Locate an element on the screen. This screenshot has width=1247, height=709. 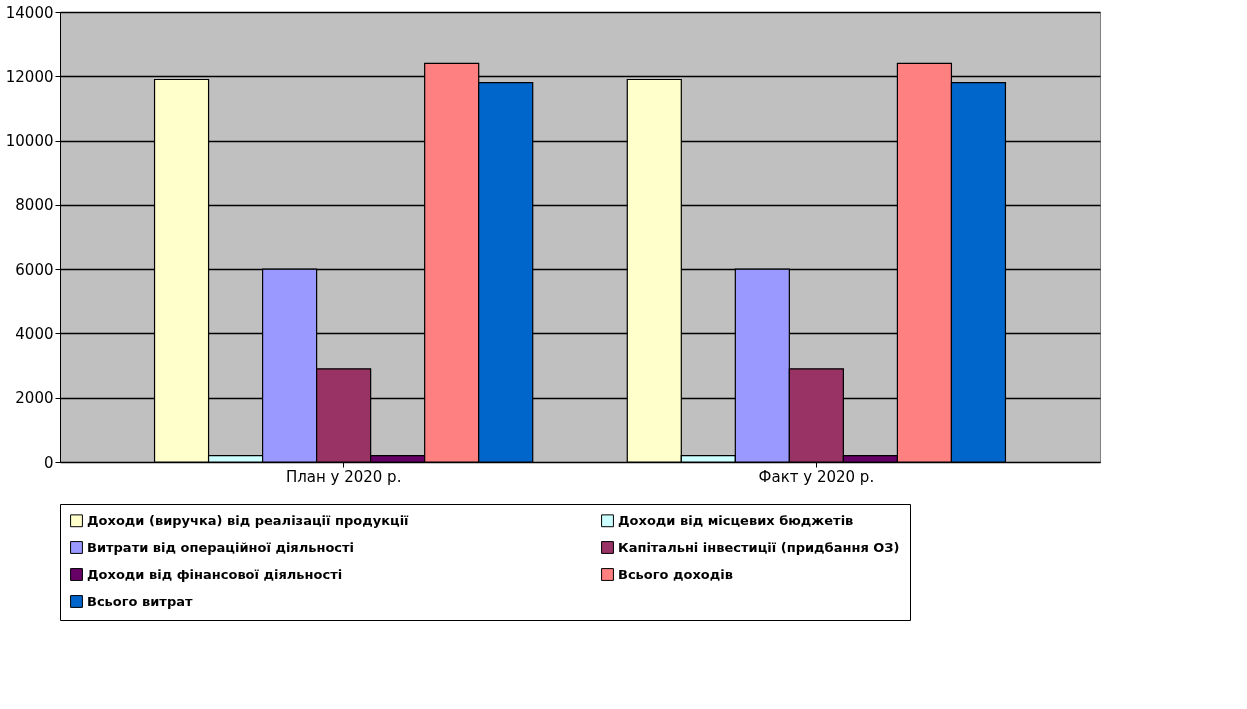
y-tick-label: 6000 is located at coordinates (34, 269).